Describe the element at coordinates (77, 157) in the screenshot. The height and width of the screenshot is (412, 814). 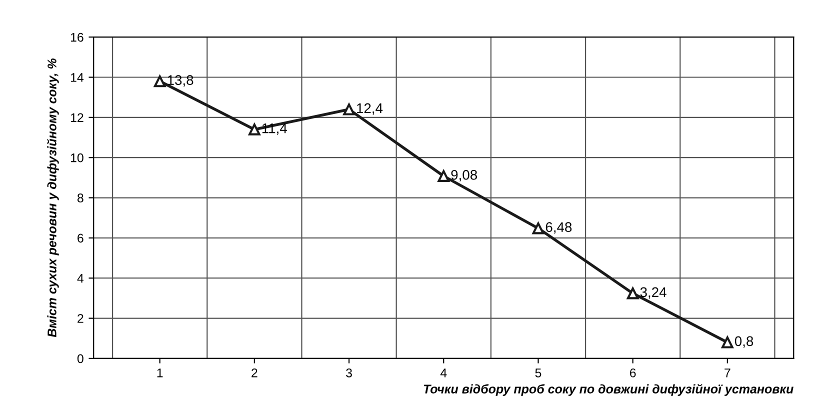
I see `y-tick-label: 10` at that location.